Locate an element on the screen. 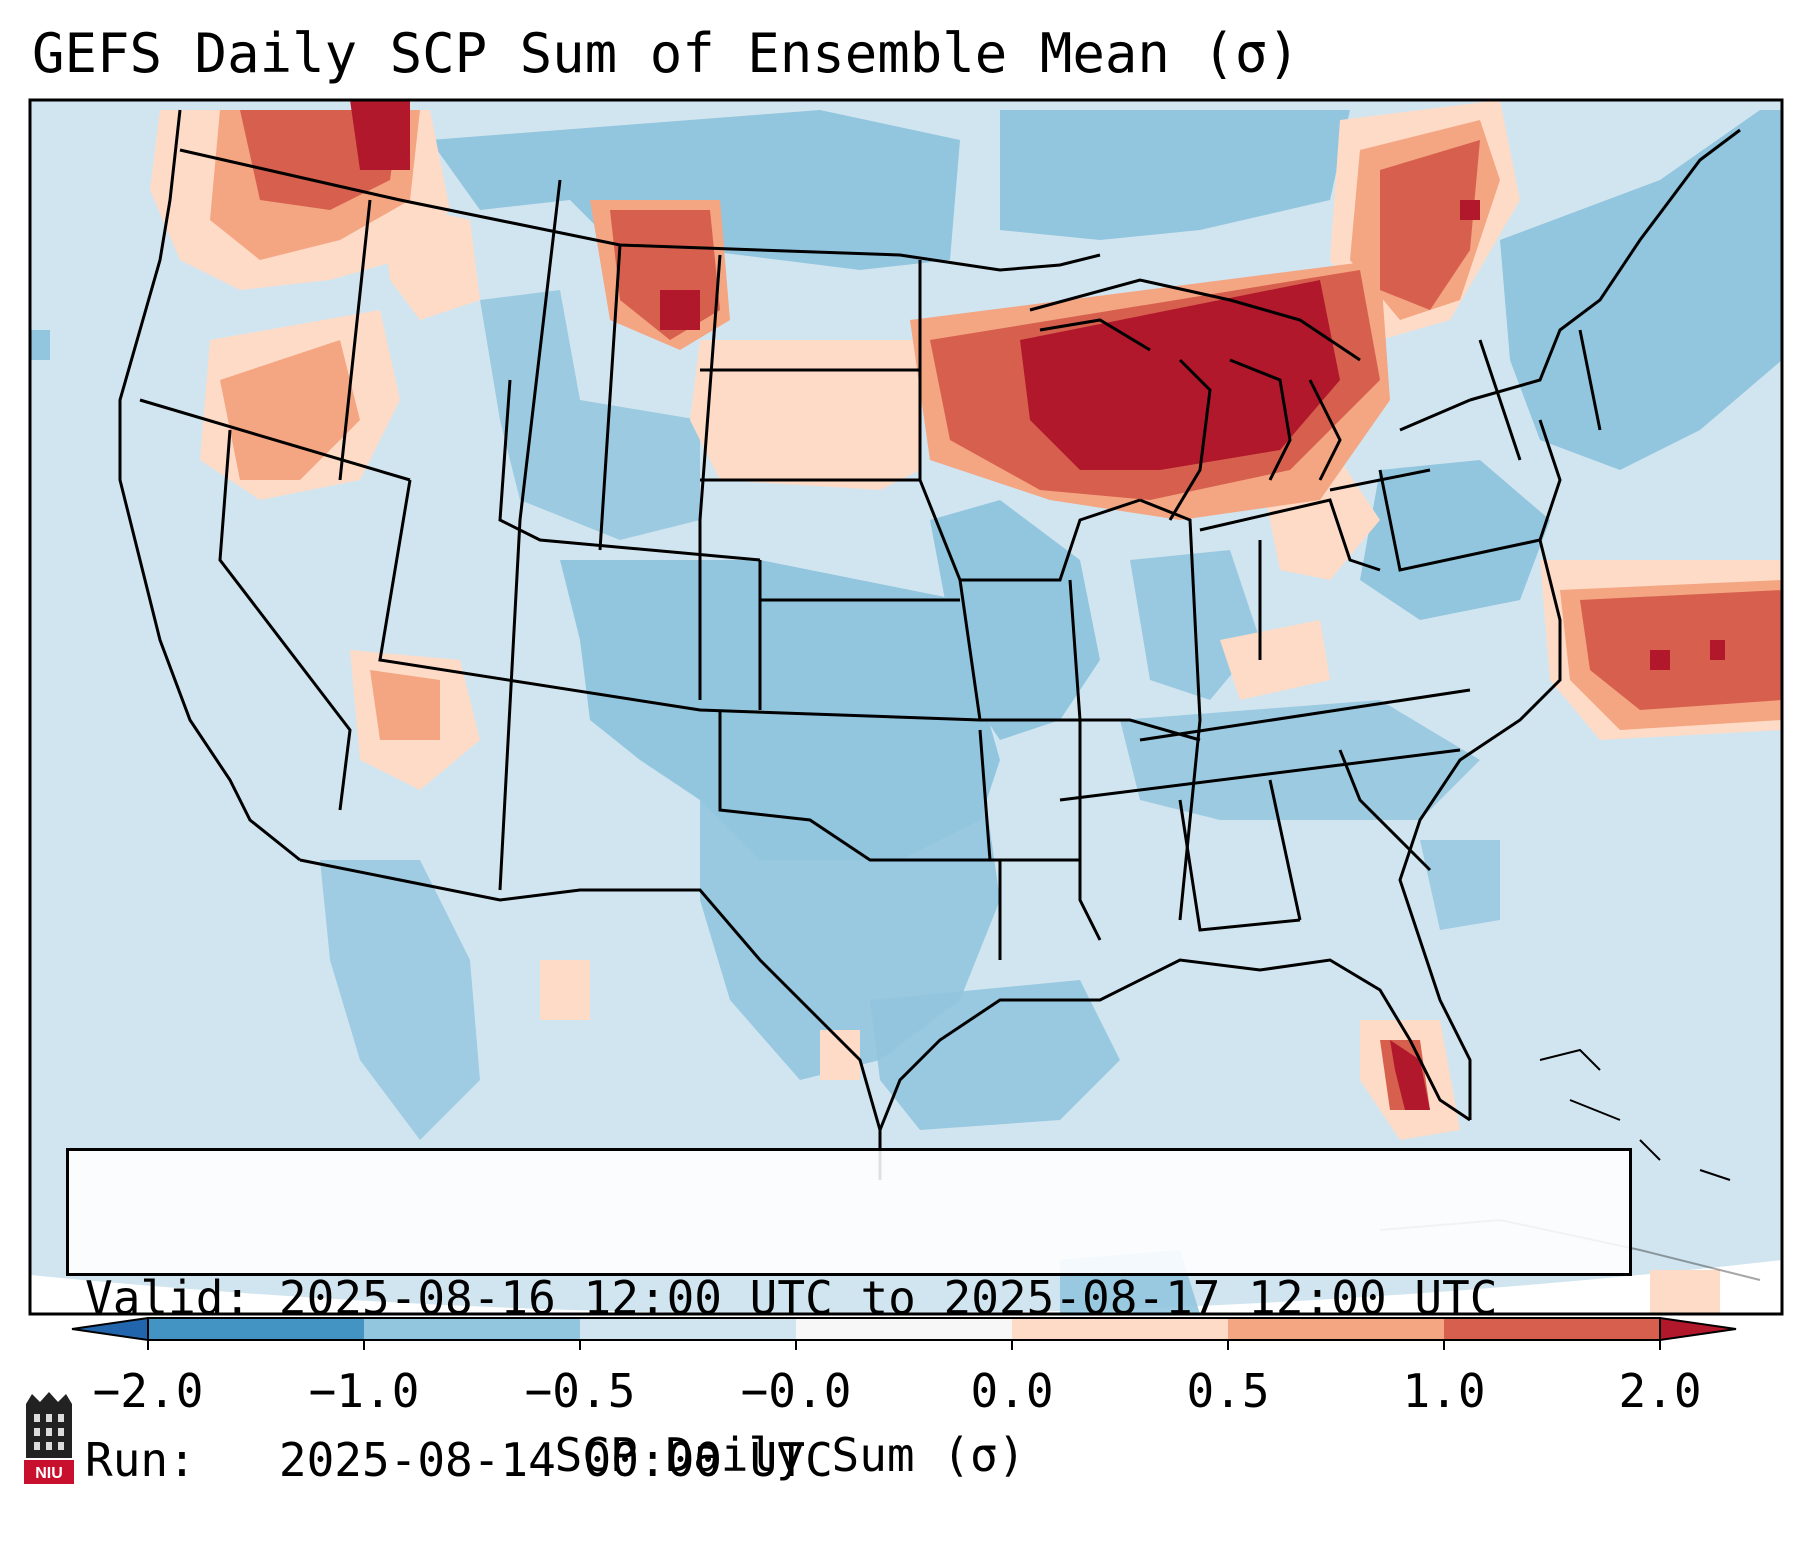 The width and height of the screenshot is (1803, 1541). colorbar-tick-label: 2.0 is located at coordinates (1660, 1391).